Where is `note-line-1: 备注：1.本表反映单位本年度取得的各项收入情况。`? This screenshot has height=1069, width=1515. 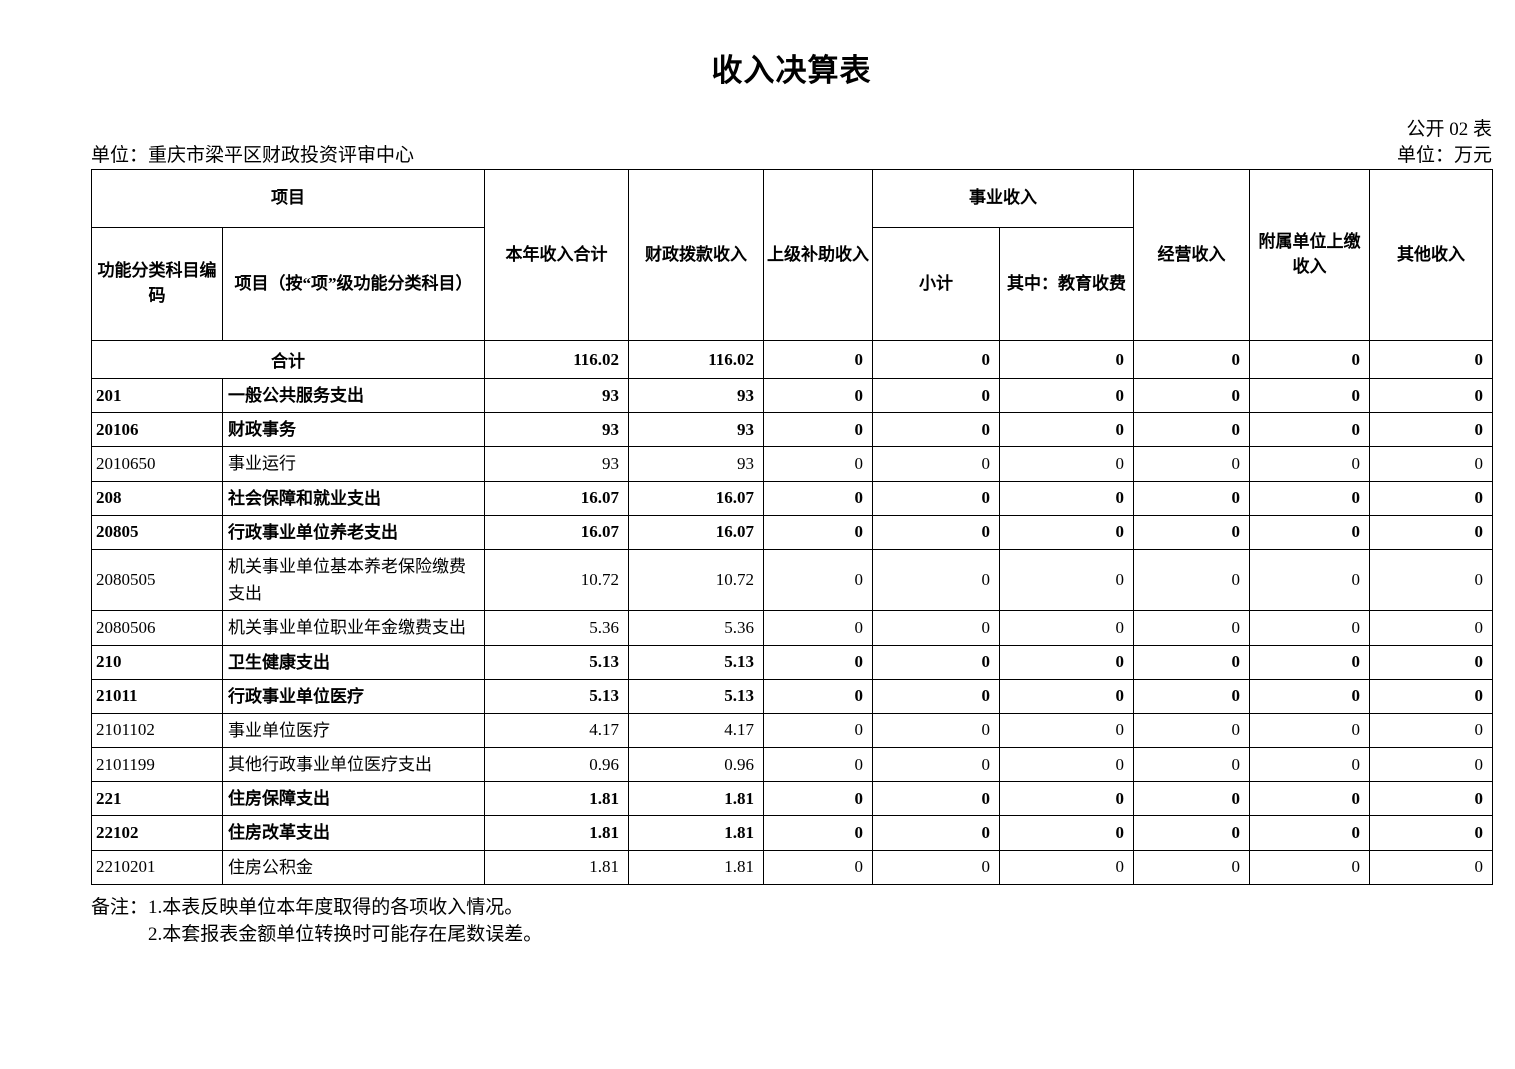
note-line-1: 备注：1.本表反映单位本年度取得的各项收入情况。 is located at coordinates (307, 907).